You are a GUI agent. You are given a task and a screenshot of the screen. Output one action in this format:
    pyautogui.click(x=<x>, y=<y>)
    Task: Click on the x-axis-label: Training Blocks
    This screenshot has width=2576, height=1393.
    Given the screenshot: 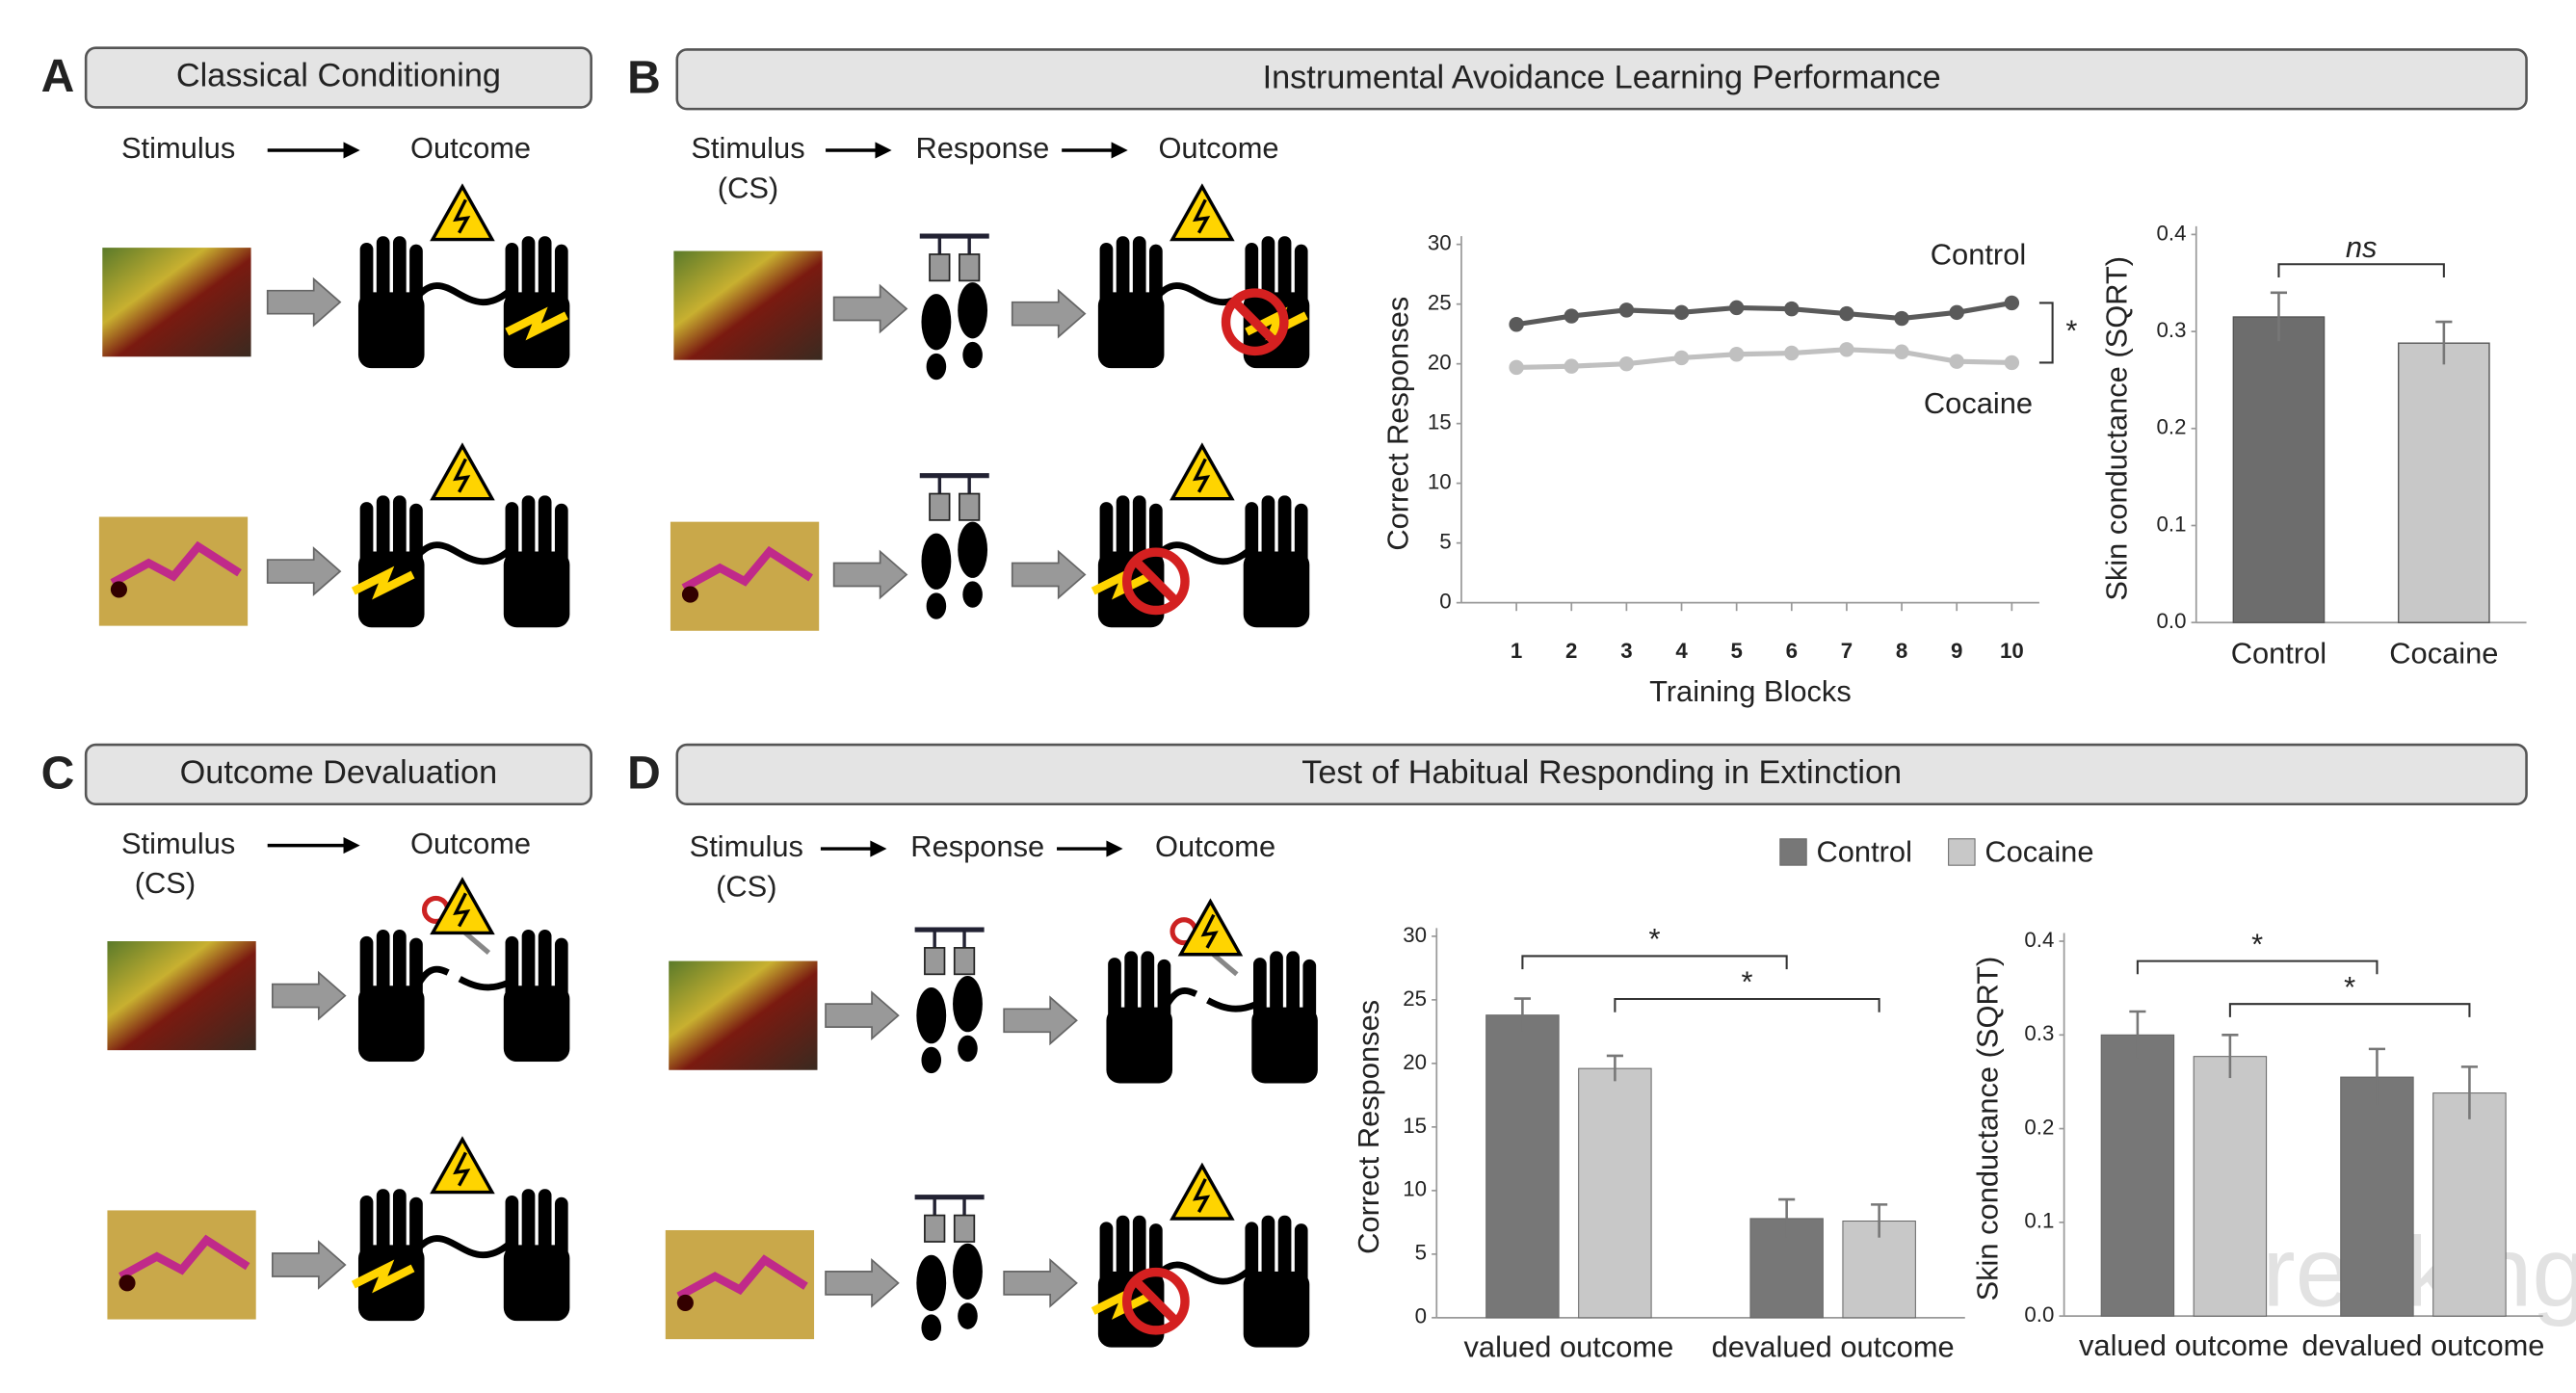 What is the action you would take?
    pyautogui.click(x=1750, y=691)
    